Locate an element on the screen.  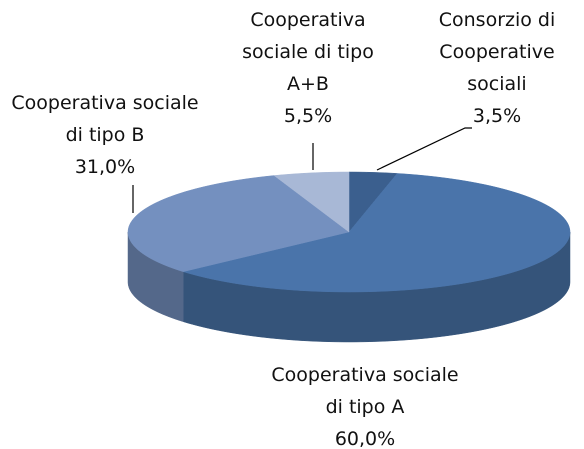
leader-line is located at coordinates (424, 149).